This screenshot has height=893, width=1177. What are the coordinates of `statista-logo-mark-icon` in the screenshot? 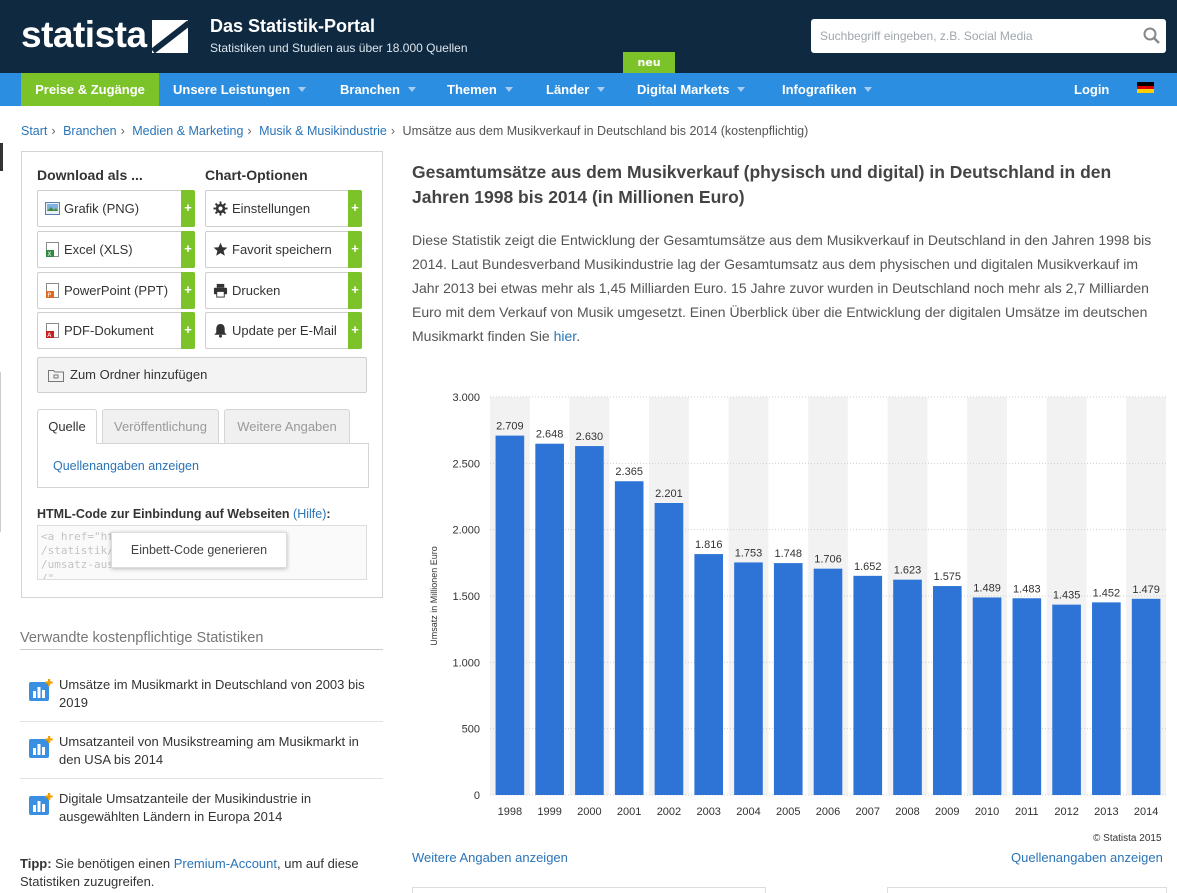 It's located at (170, 36).